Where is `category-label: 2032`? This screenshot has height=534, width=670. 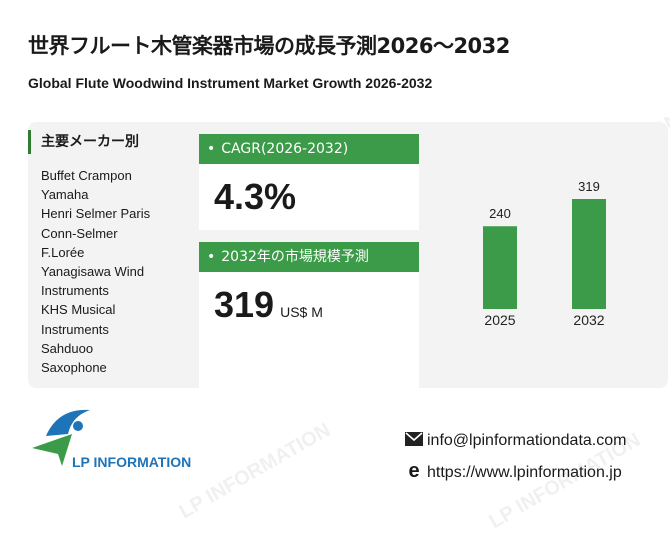 category-label: 2032 is located at coordinates (588, 320).